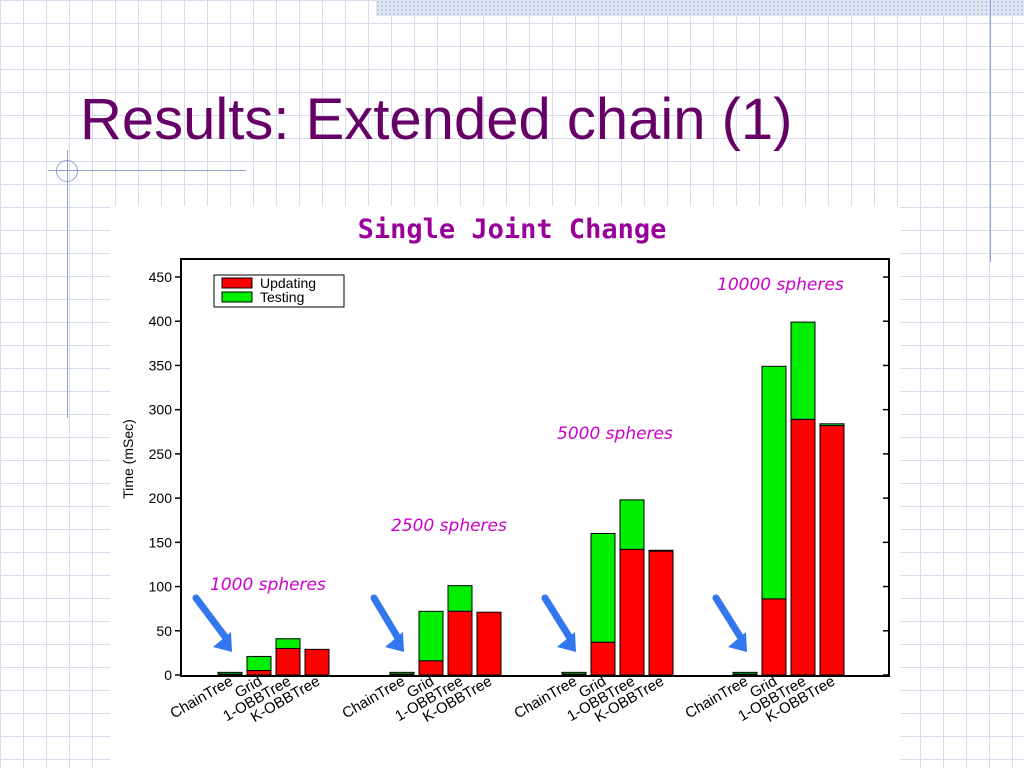 The height and width of the screenshot is (768, 1024). Describe the element at coordinates (164, 631) in the screenshot. I see `y-tick-label: 50` at that location.